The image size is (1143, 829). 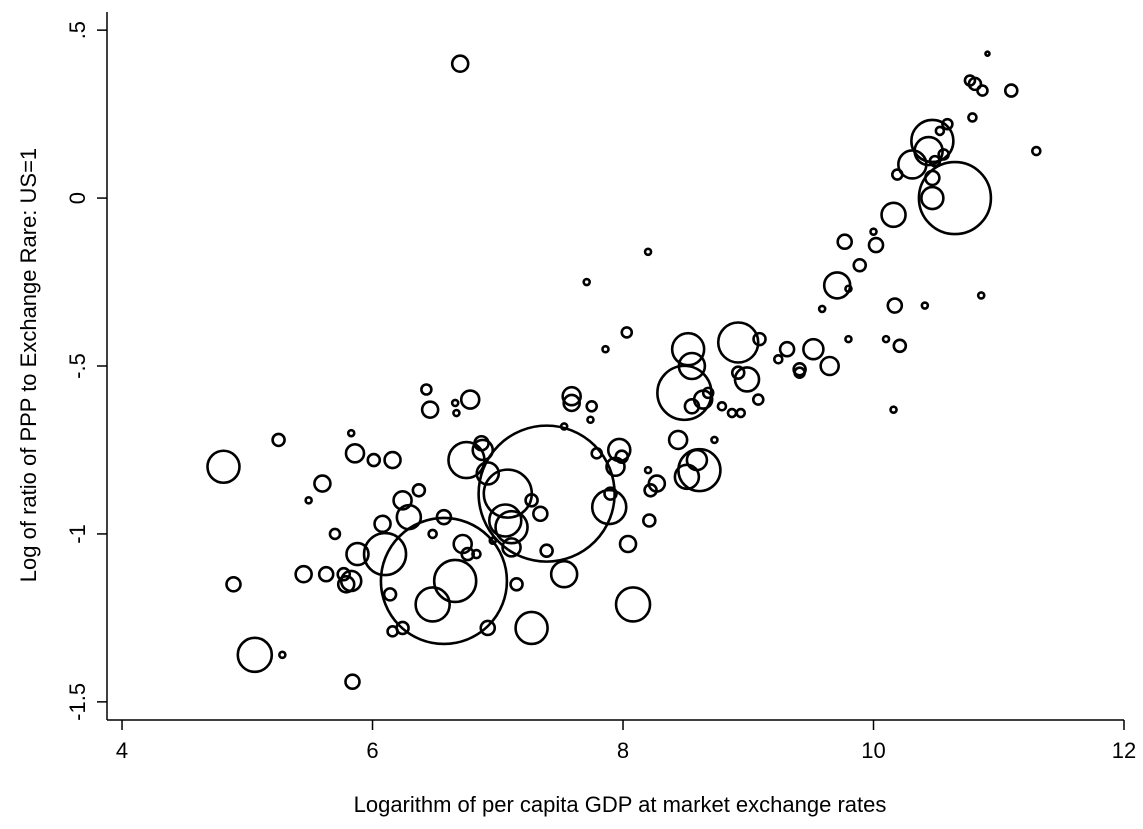 What do you see at coordinates (623, 750) in the screenshot?
I see `x-tick-label: 8` at bounding box center [623, 750].